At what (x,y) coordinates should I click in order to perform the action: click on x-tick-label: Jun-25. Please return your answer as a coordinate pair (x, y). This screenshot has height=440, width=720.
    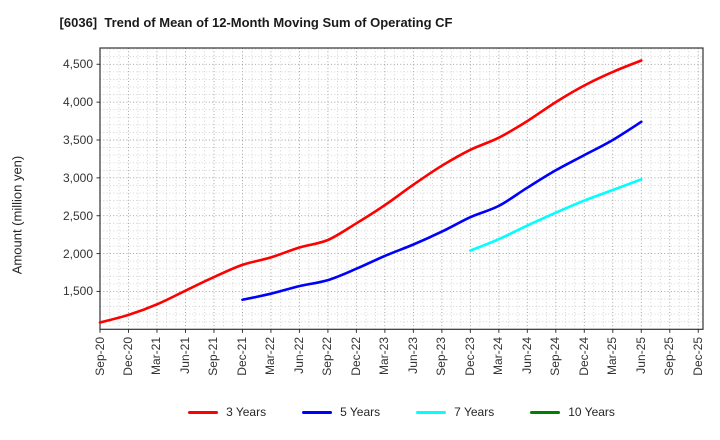
    Looking at the image, I should click on (640, 355).